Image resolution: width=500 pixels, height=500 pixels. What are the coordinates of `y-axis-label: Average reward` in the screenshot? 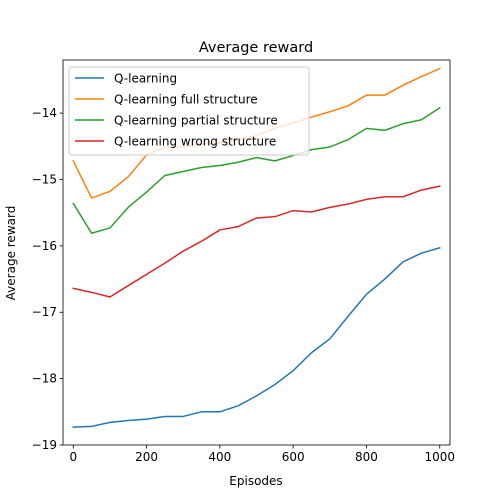 It's located at (11, 253).